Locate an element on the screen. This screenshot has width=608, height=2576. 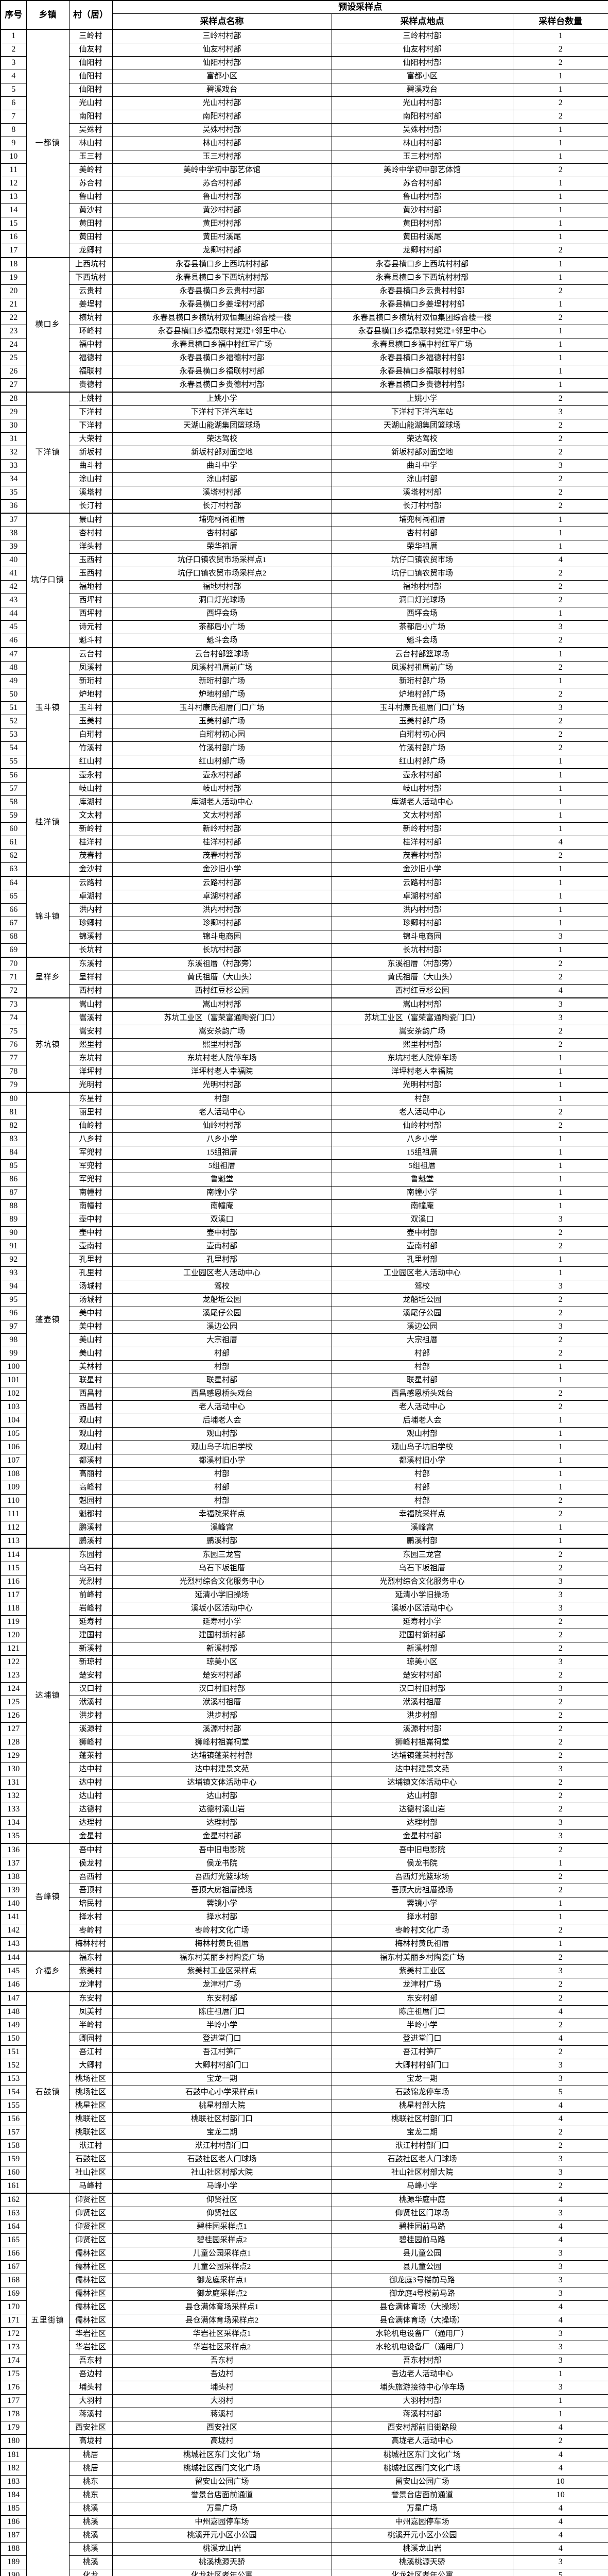
table-row: 37 坑仔口镇 景山村 埔兜柯祠祖厝 埔兜柯祠祖厝 1 is located at coordinates (304, 581).